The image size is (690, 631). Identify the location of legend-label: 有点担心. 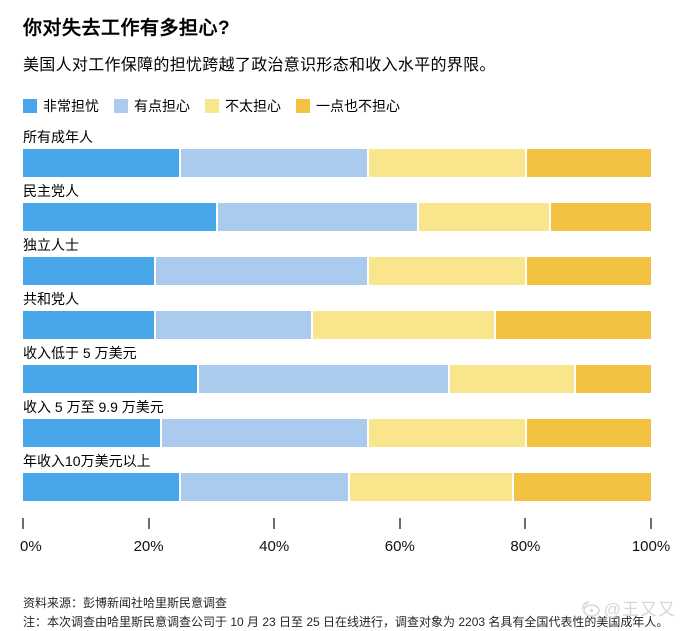
(162, 106).